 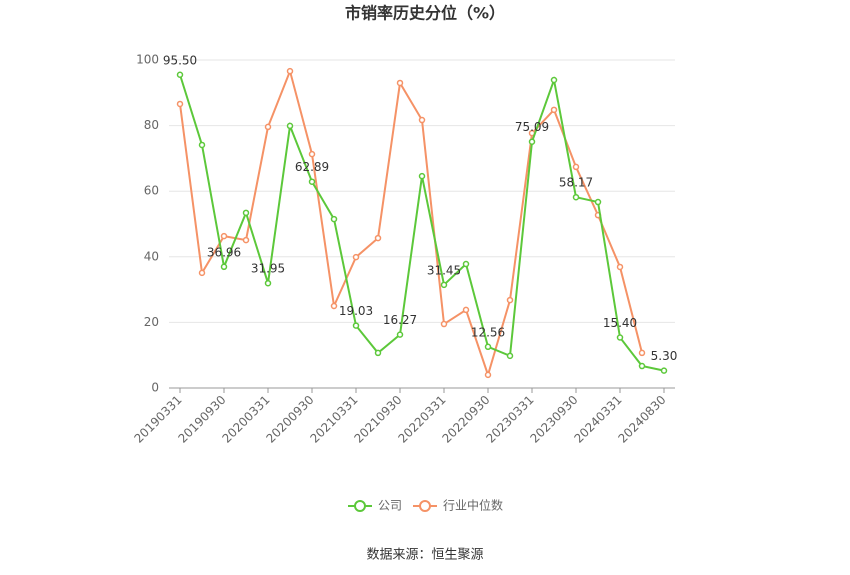 What do you see at coordinates (576, 183) in the screenshot?
I see `data-label: 58.17` at bounding box center [576, 183].